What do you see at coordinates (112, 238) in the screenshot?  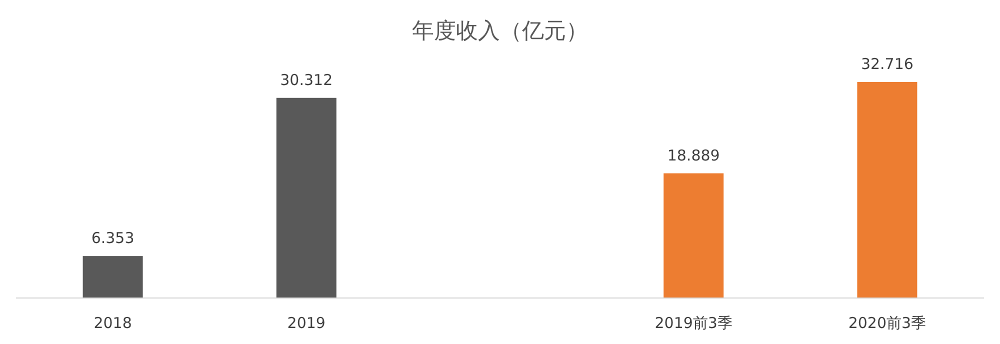 I see `data-label: 6.353` at bounding box center [112, 238].